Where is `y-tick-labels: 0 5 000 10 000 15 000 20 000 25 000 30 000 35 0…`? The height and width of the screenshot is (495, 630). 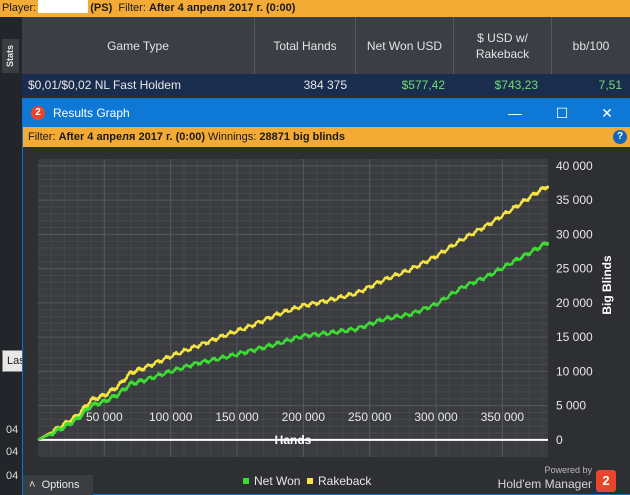 y-tick-labels: 0 5 000 10 000 15 000 20 000 25 000 30 000 35 0… is located at coordinates (574, 303).